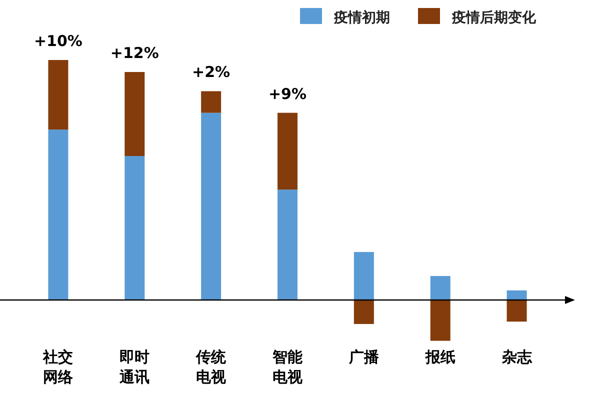 This screenshot has width=600, height=400. I want to click on legend-label: 疫情初期, so click(361, 17).